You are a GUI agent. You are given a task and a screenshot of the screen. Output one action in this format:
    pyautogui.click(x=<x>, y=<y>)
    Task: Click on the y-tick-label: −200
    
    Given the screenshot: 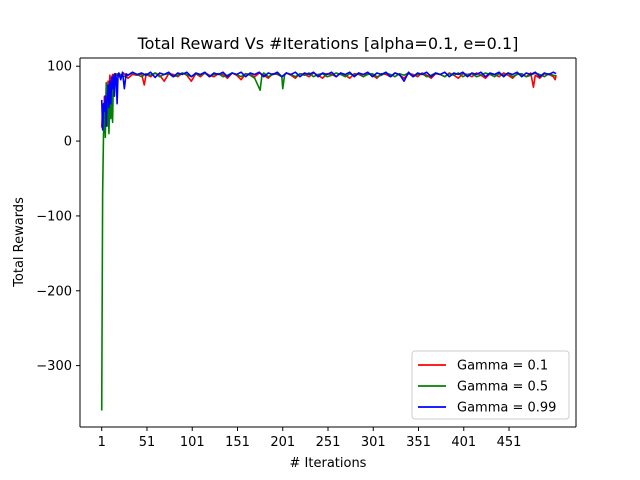 What is the action you would take?
    pyautogui.click(x=54, y=291)
    